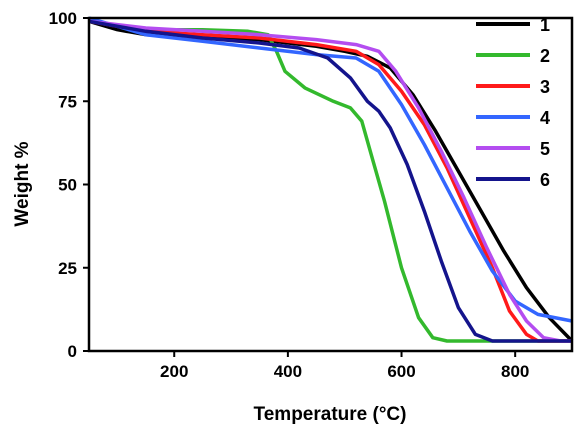 This screenshot has width=578, height=432. I want to click on y-tick-label-100: 100, so click(63, 18).